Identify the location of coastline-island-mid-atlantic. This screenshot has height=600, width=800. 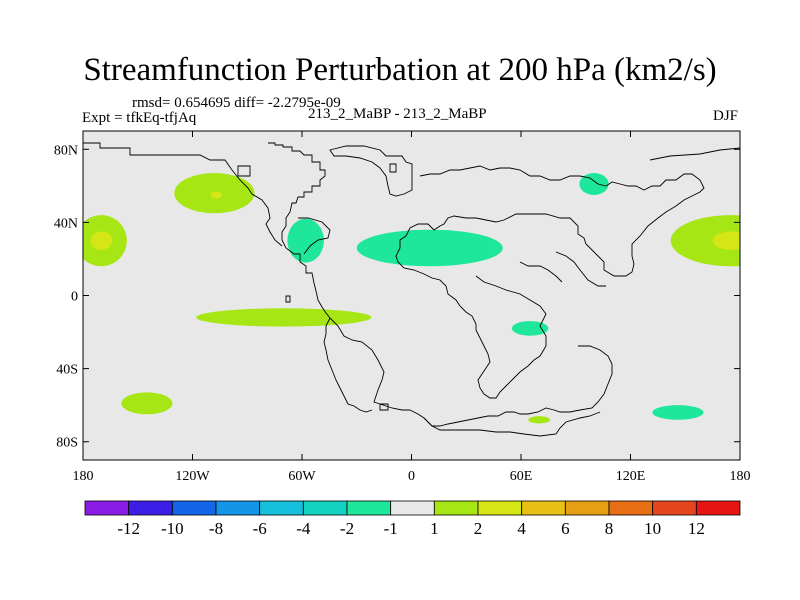
(288, 299).